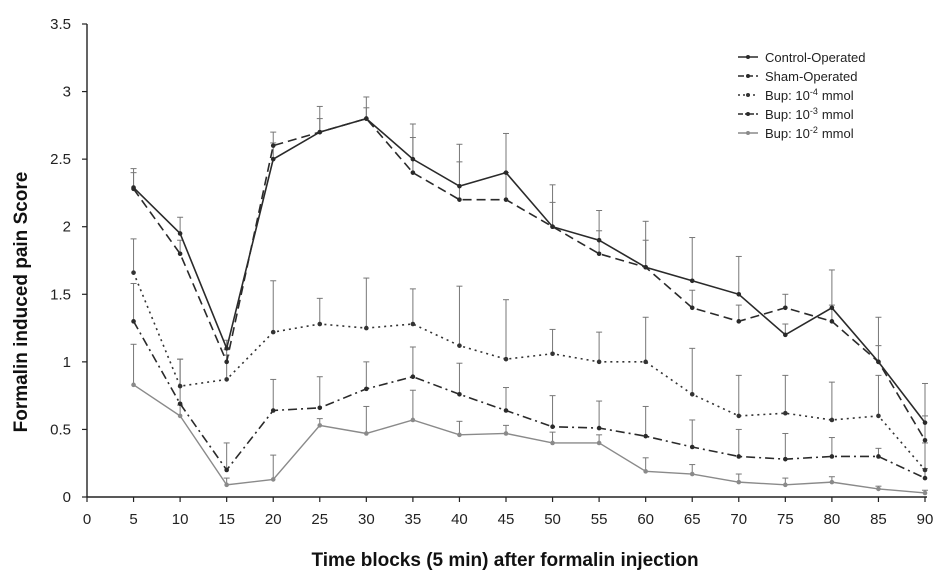  Describe the element at coordinates (67, 227) in the screenshot. I see `y-tick-label: 2` at that location.